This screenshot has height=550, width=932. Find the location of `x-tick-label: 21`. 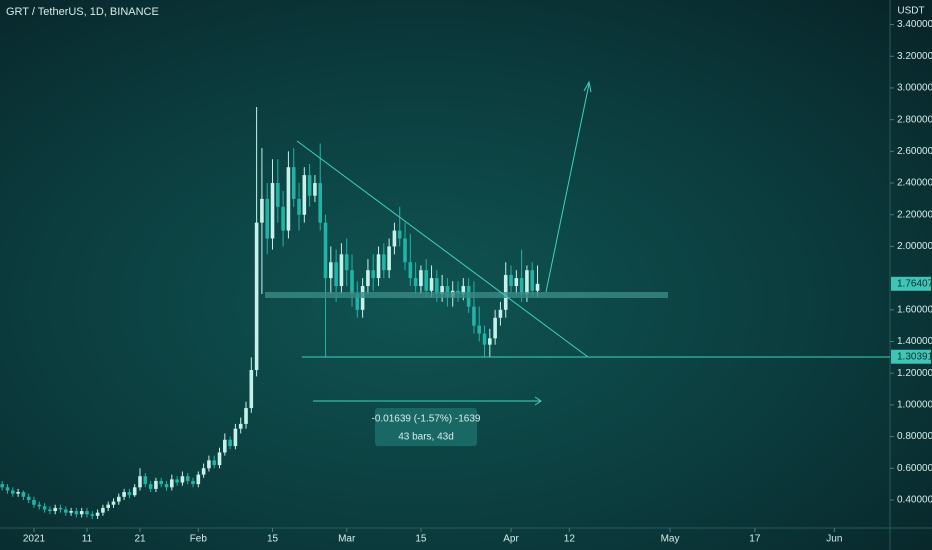

x-tick-label: 21 is located at coordinates (140, 539).